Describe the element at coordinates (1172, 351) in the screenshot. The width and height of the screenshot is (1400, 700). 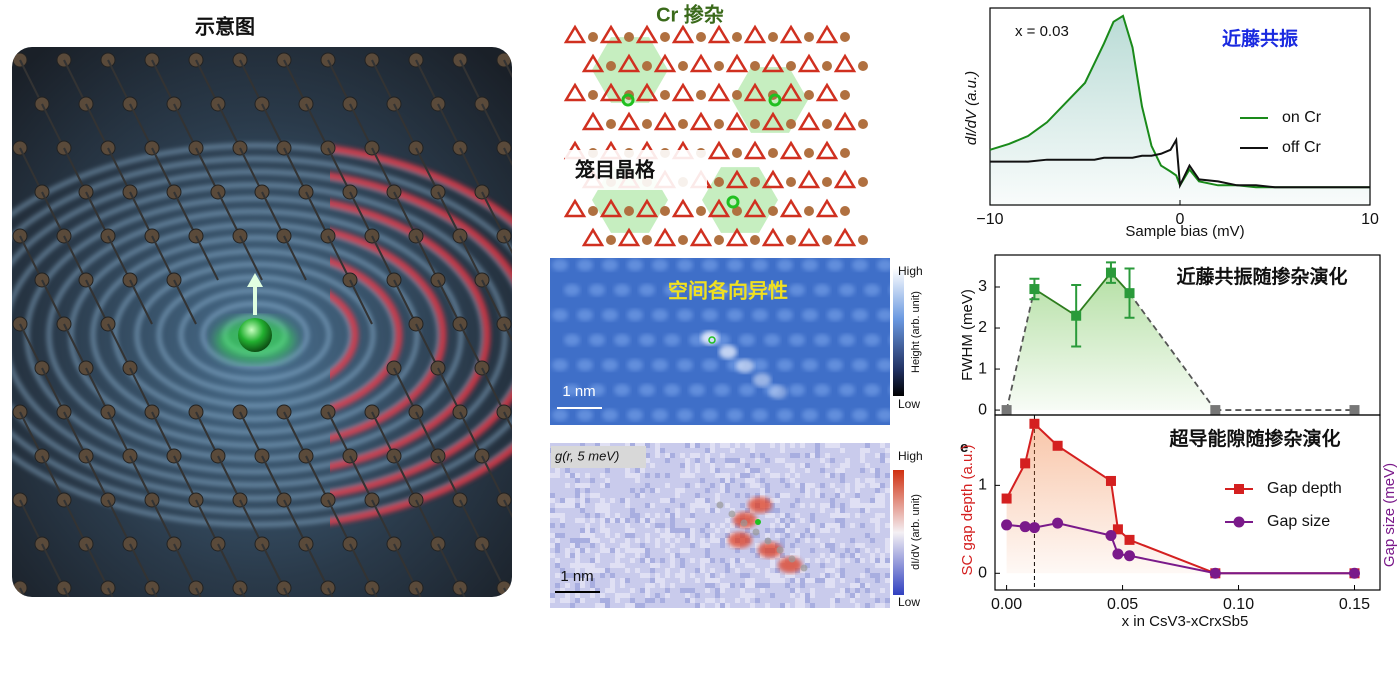
I see `line-segment` at that location.